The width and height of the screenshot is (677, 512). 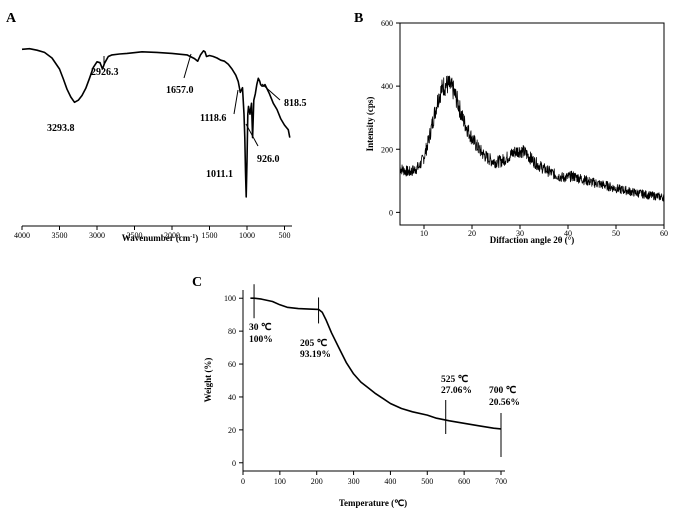 I want to click on panel-c-x-tick-label: 0, so click(x=243, y=481).